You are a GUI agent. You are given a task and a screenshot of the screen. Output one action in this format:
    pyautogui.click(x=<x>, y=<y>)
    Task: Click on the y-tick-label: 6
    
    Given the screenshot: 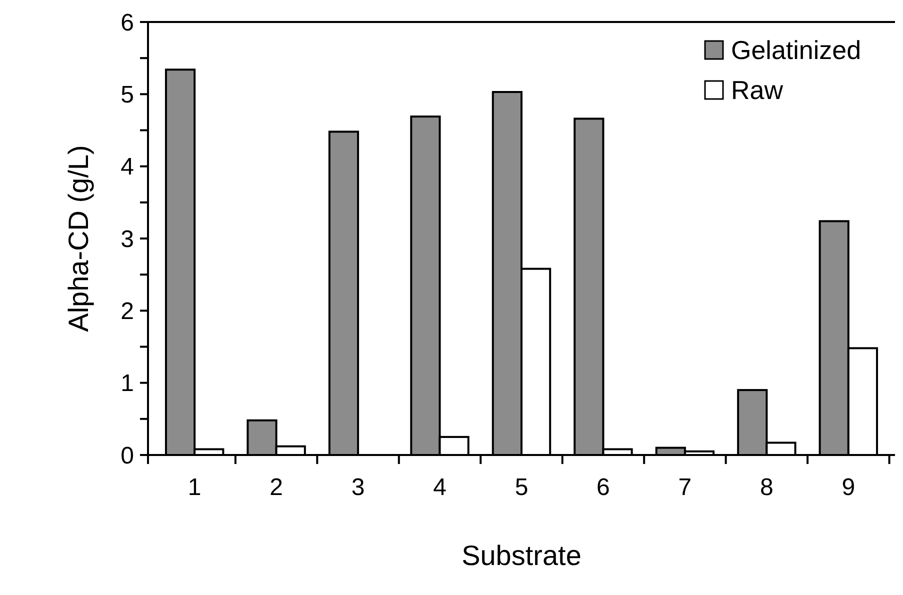 What is the action you would take?
    pyautogui.click(x=127, y=22)
    